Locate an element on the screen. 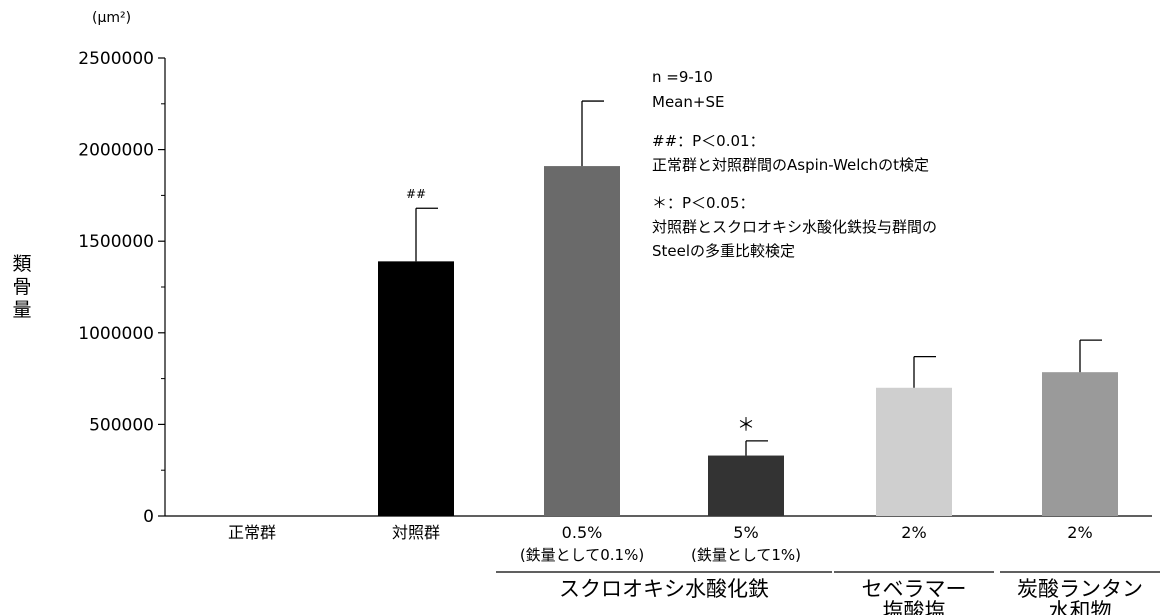  annotation-line-5: 対照群とスクロオキシ水酸化鉄投与群間の is located at coordinates (794, 227).